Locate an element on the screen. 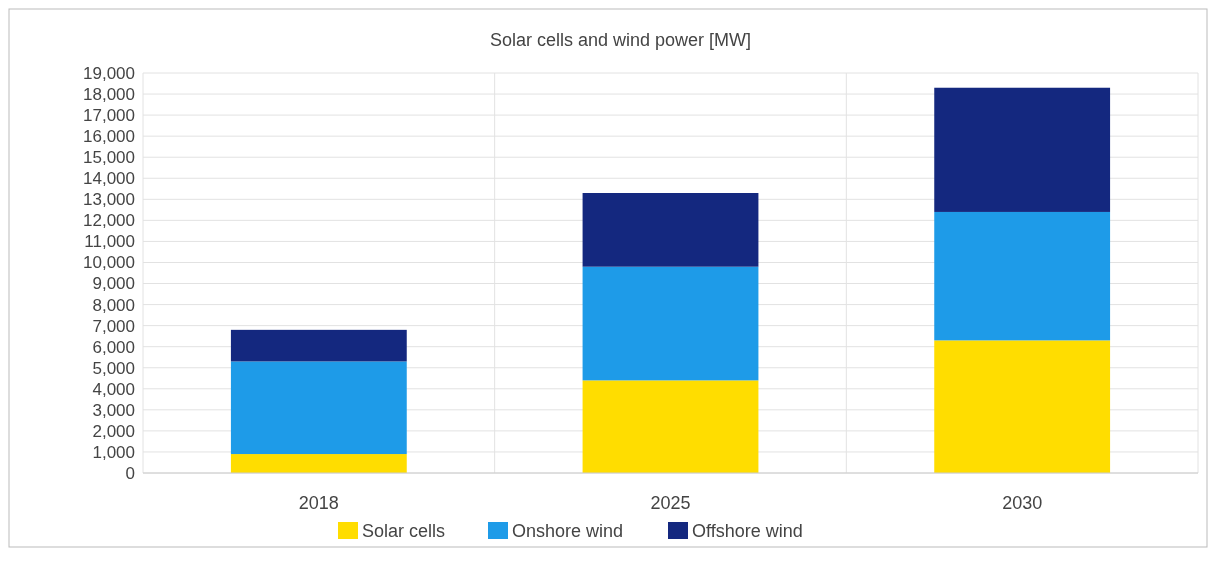 The image size is (1217, 562). y-tick-label: 2,000 is located at coordinates (113, 431).